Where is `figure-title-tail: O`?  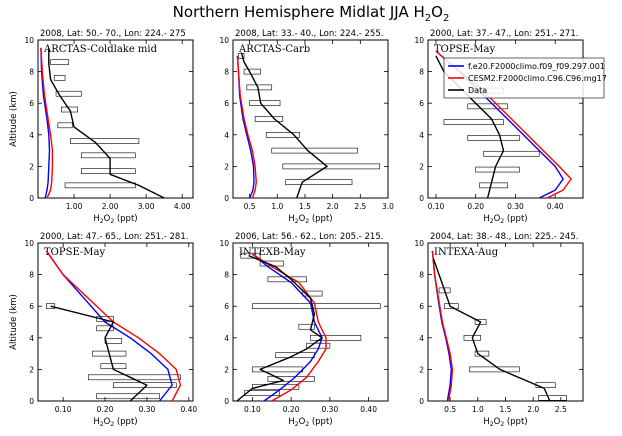 figure-title-tail: O is located at coordinates (437, 12).